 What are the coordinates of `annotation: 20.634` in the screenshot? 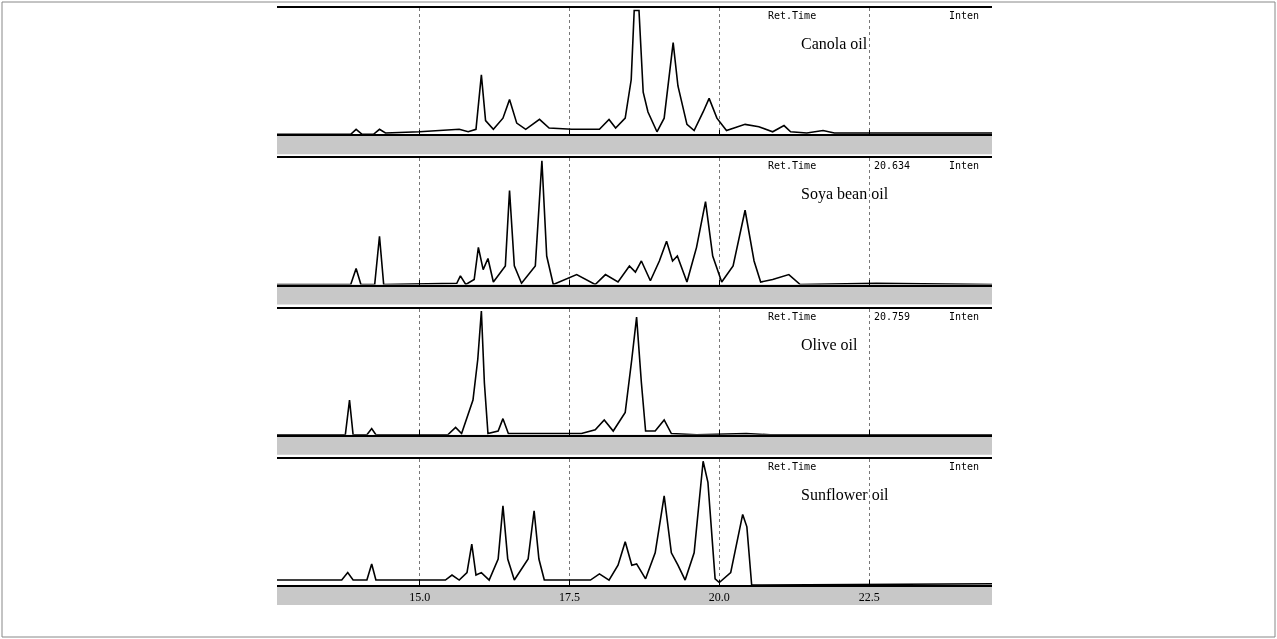 It's located at (892, 165).